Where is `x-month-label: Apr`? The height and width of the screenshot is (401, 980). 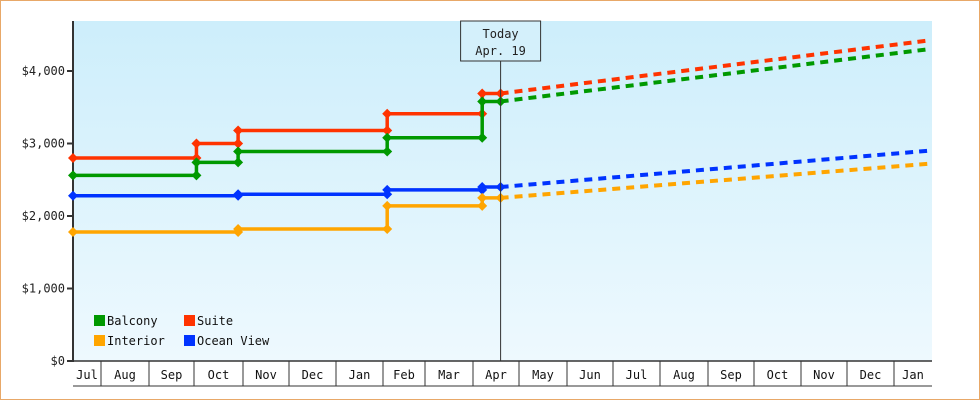 x-month-label: Apr is located at coordinates (496, 375).